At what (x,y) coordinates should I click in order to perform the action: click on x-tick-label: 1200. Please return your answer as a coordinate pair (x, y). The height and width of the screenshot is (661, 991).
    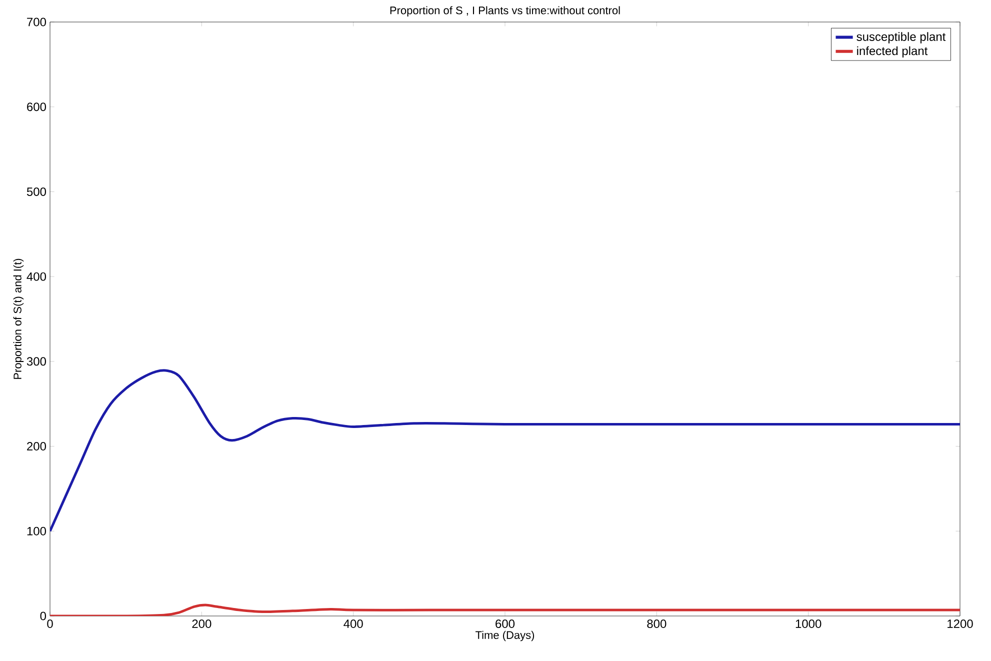
    Looking at the image, I should click on (960, 624).